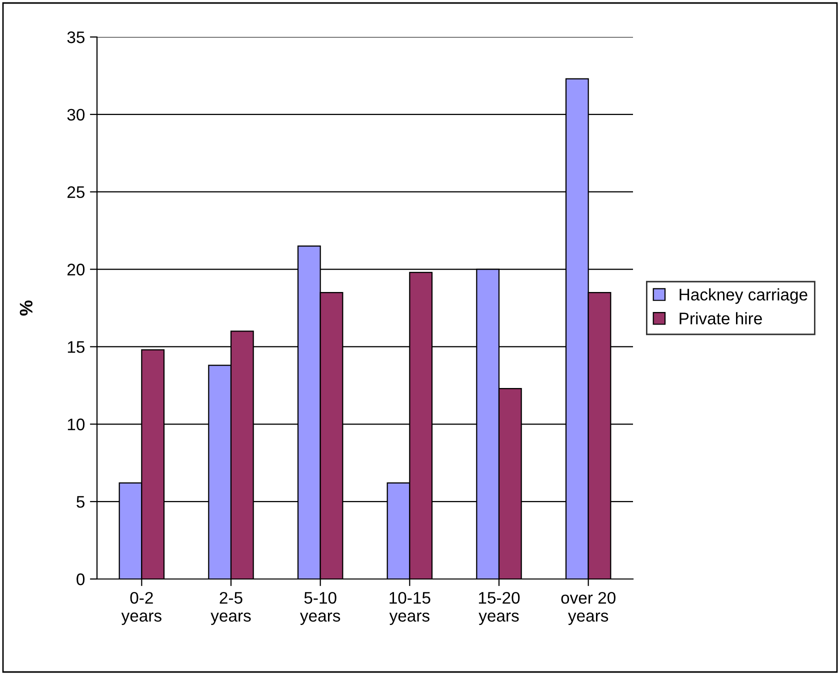 This screenshot has height=675, width=840. I want to click on legend-label: Hackney carriage, so click(744, 296).